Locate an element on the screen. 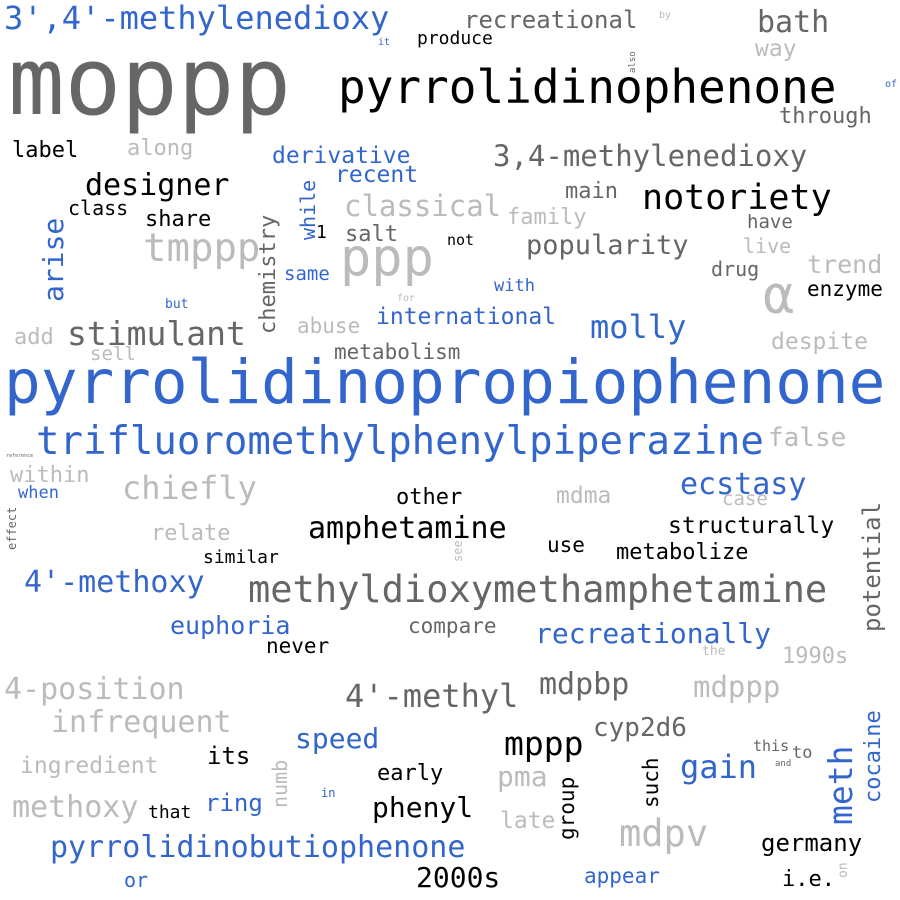 Image resolution: width=900 pixels, height=900 pixels. word-infrequent: infrequent is located at coordinates (141, 722).